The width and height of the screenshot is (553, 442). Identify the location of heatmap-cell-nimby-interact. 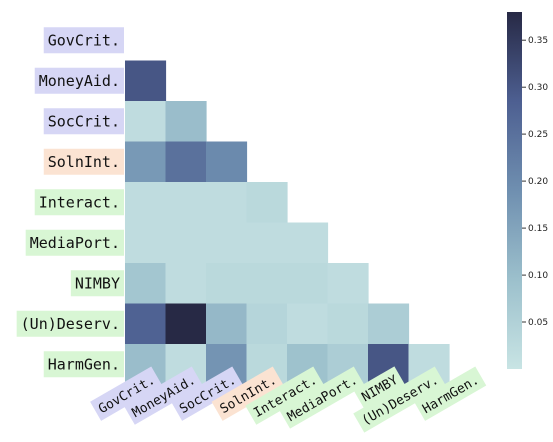
(307, 283).